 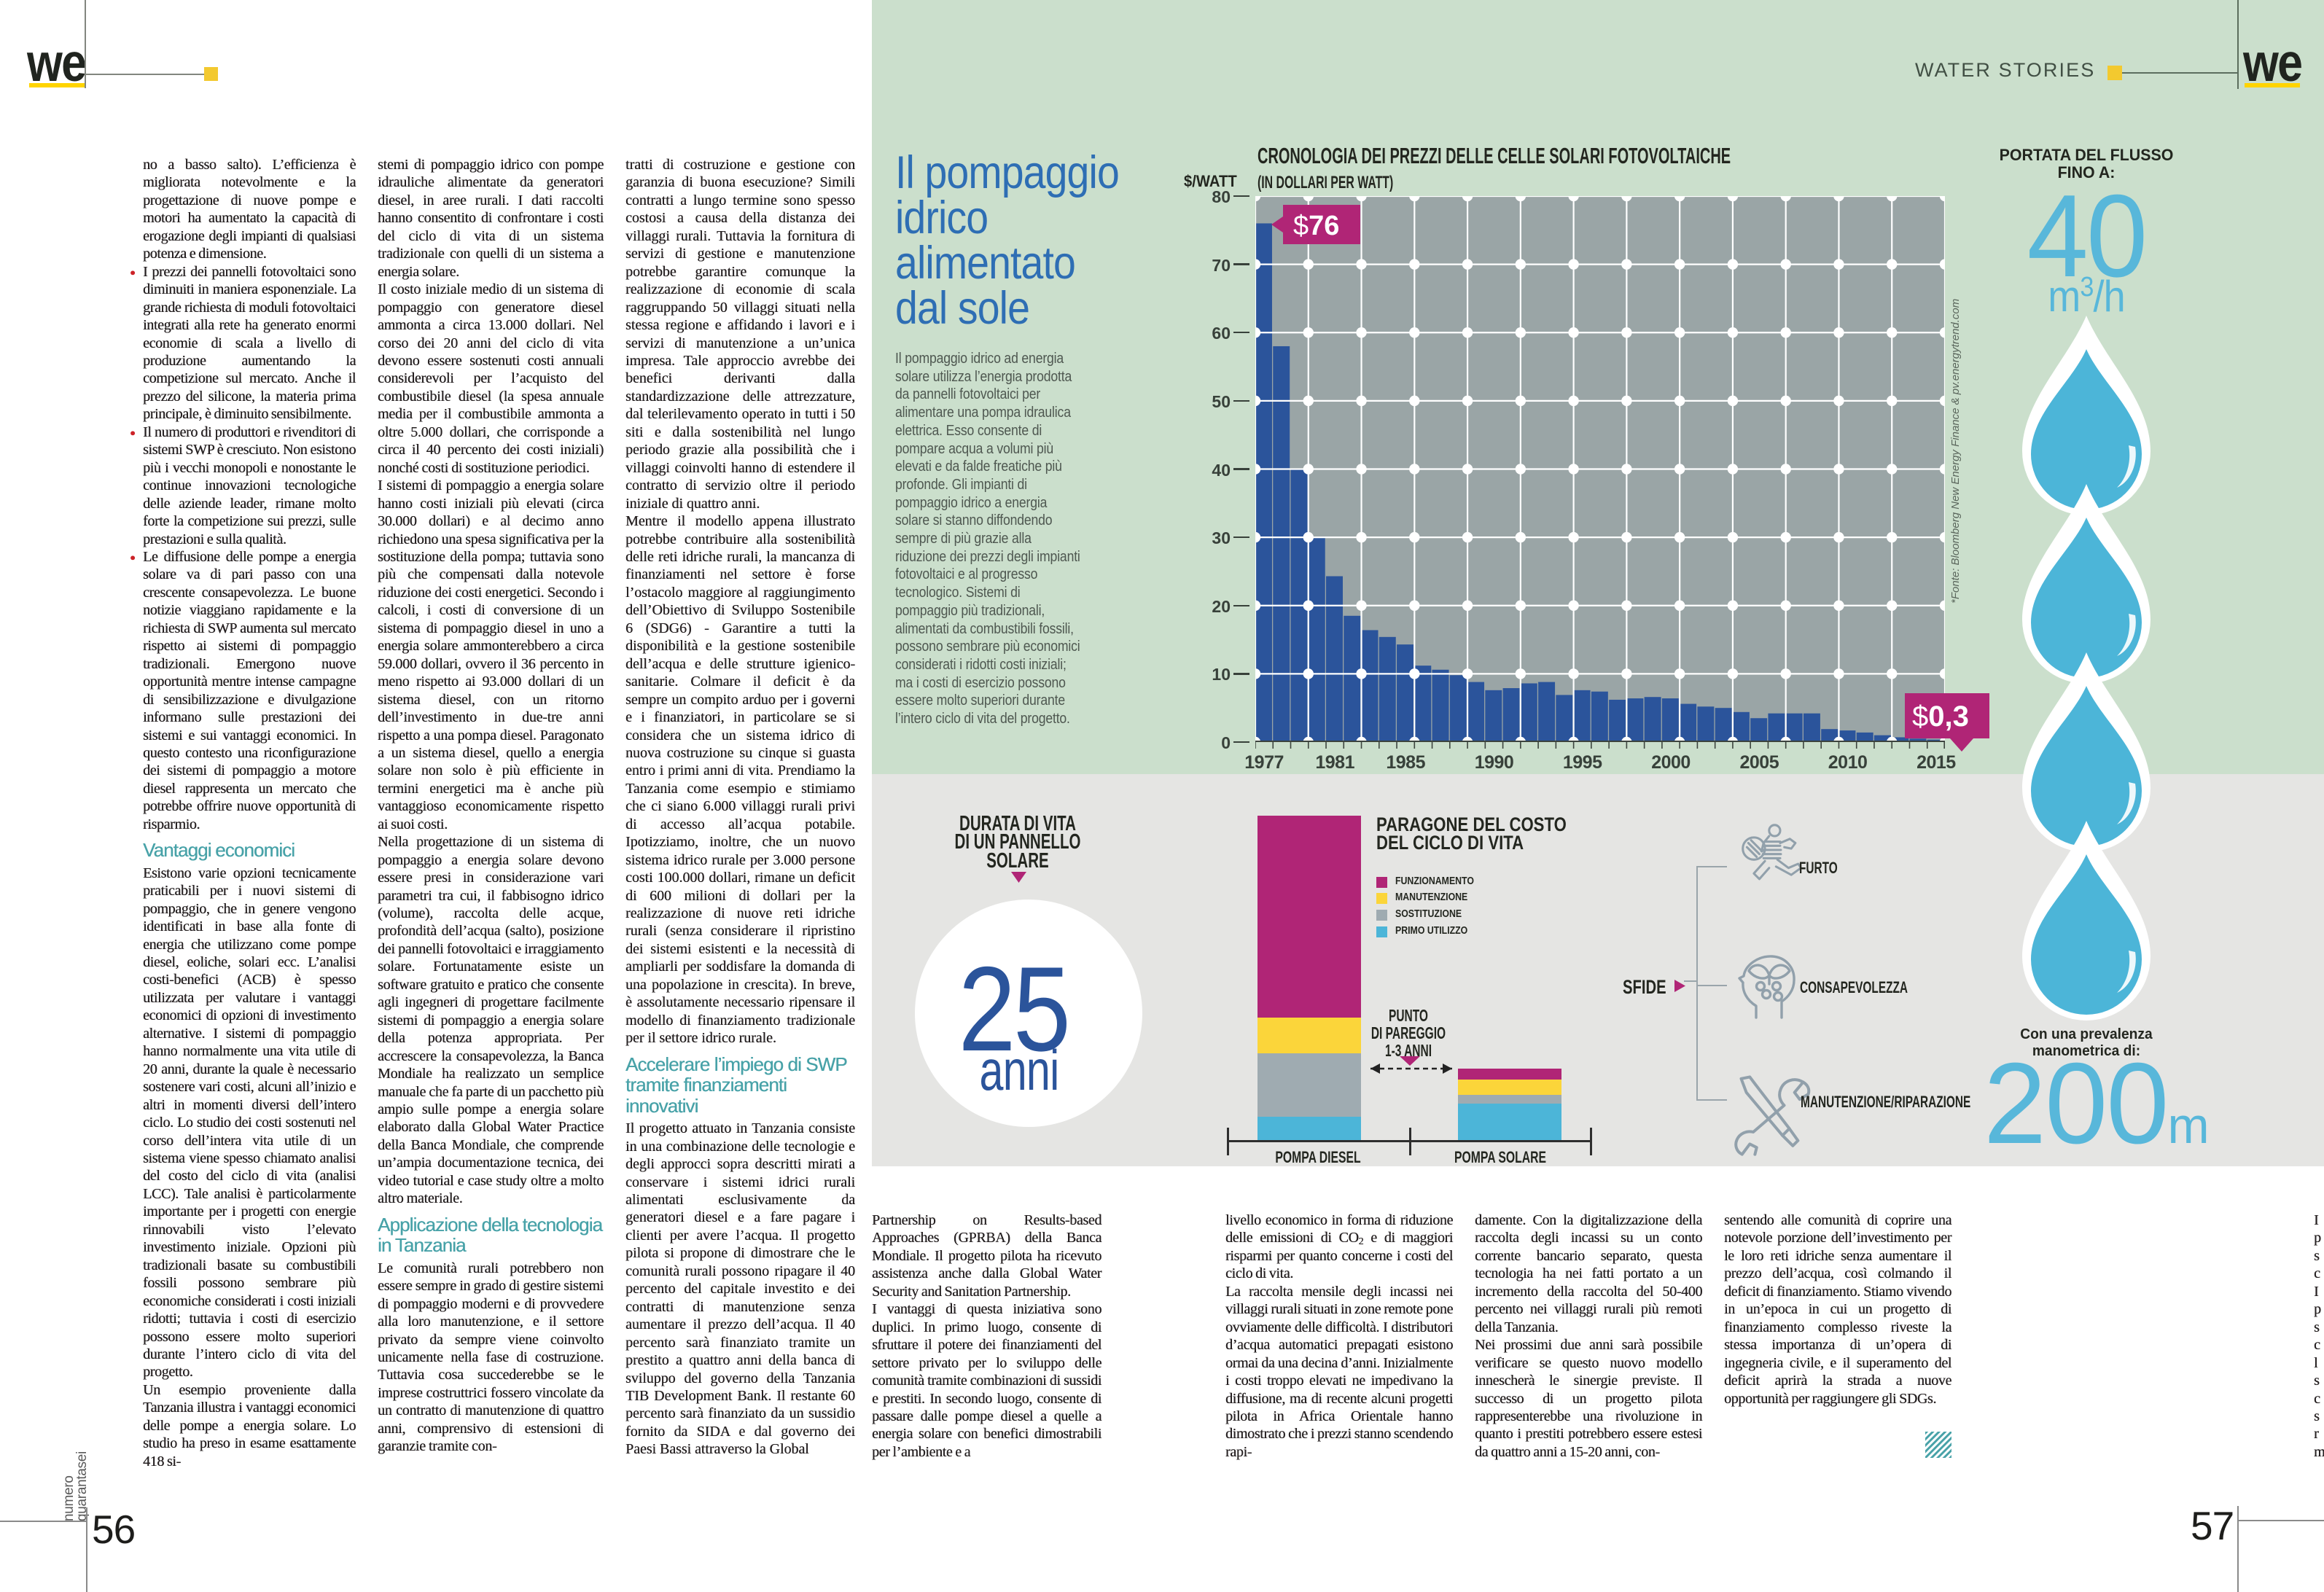 I want to click on svg-text: $0,3, so click(x=1940, y=717).